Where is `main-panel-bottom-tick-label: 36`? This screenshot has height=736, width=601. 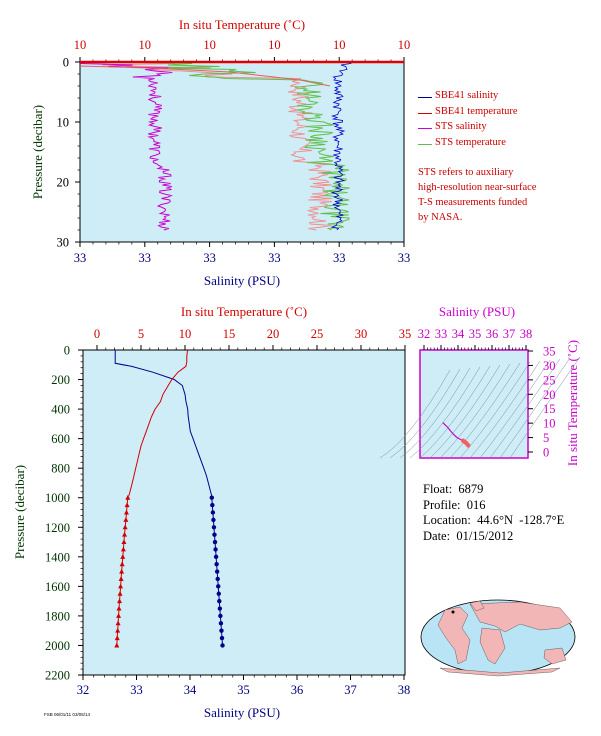 main-panel-bottom-tick-label: 36 is located at coordinates (297, 690).